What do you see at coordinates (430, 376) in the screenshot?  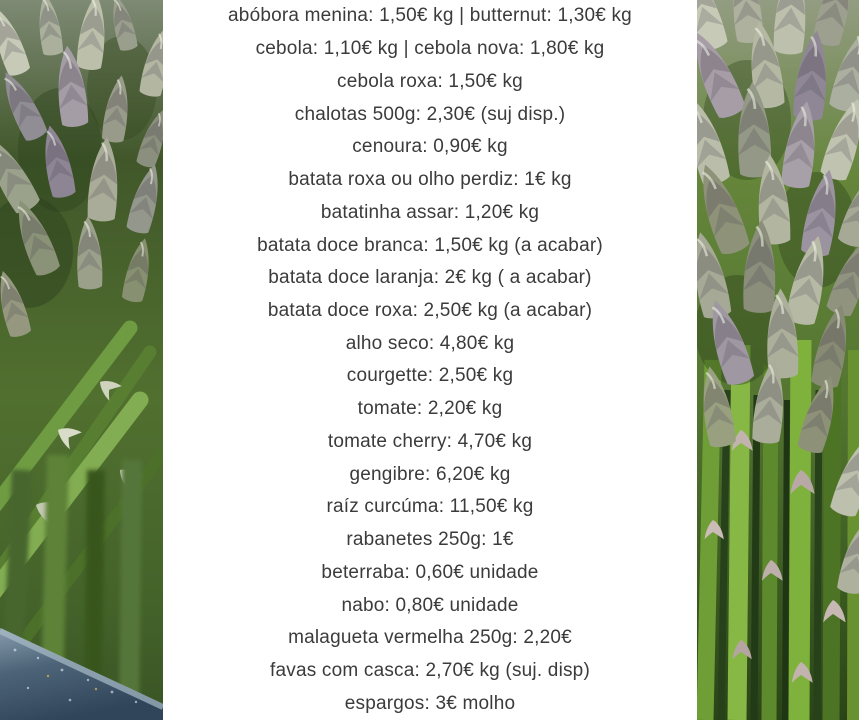 I see `price-line: courgette: 2,50€ kg` at bounding box center [430, 376].